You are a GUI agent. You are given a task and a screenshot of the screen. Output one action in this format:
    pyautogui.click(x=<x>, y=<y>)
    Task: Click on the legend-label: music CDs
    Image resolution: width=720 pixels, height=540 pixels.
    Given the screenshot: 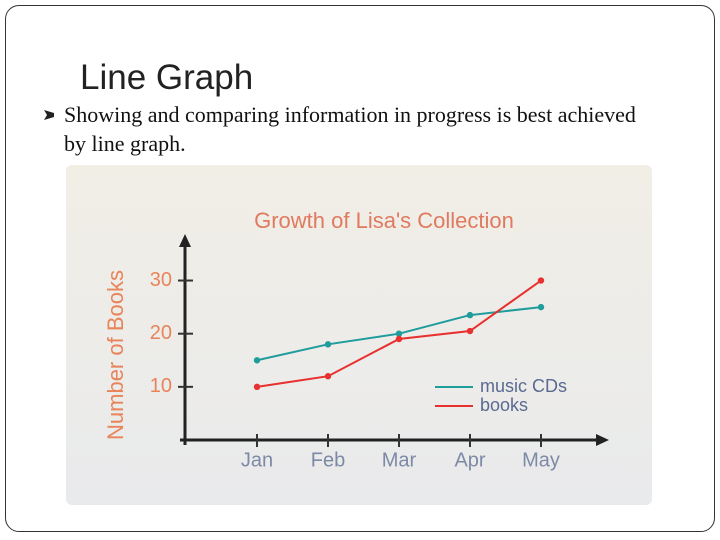 What is the action you would take?
    pyautogui.click(x=523, y=386)
    